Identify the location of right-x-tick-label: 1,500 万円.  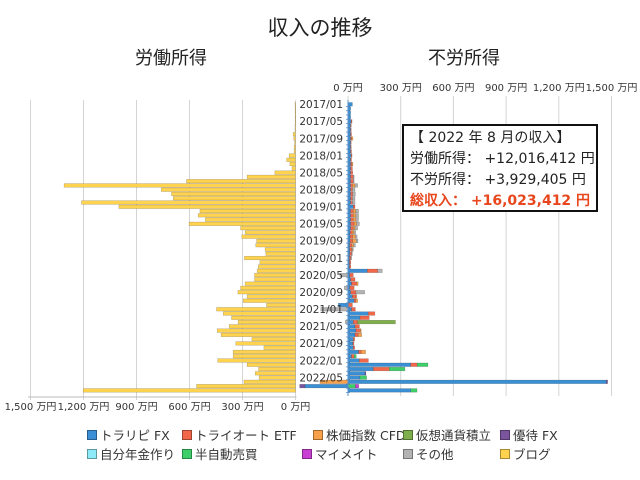
(612, 88).